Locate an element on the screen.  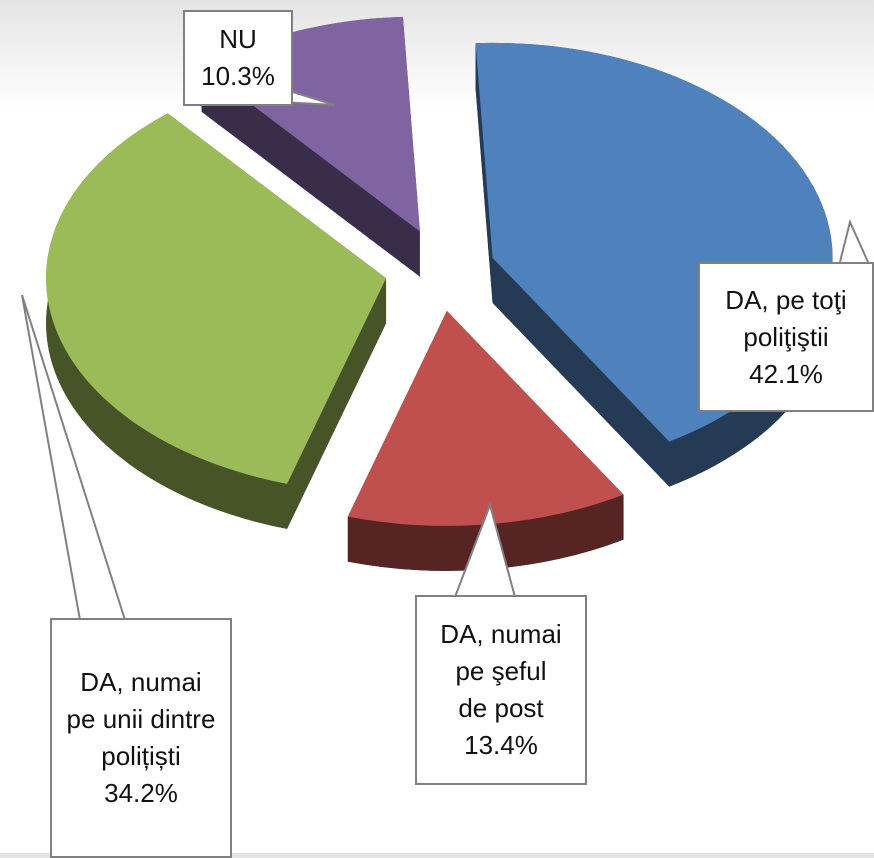
callout: DA, pe toţi poliţiştii 42.1% is located at coordinates (786, 337).